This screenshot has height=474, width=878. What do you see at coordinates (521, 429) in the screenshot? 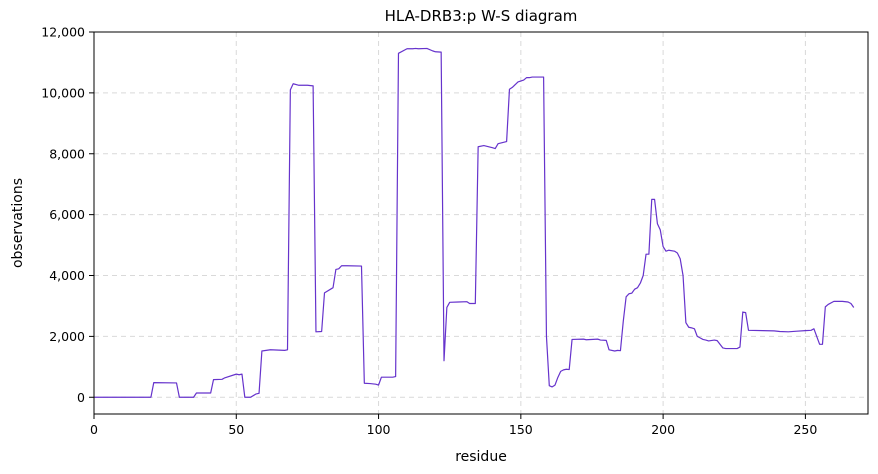
I see `x-tick-label: 150` at bounding box center [521, 429].